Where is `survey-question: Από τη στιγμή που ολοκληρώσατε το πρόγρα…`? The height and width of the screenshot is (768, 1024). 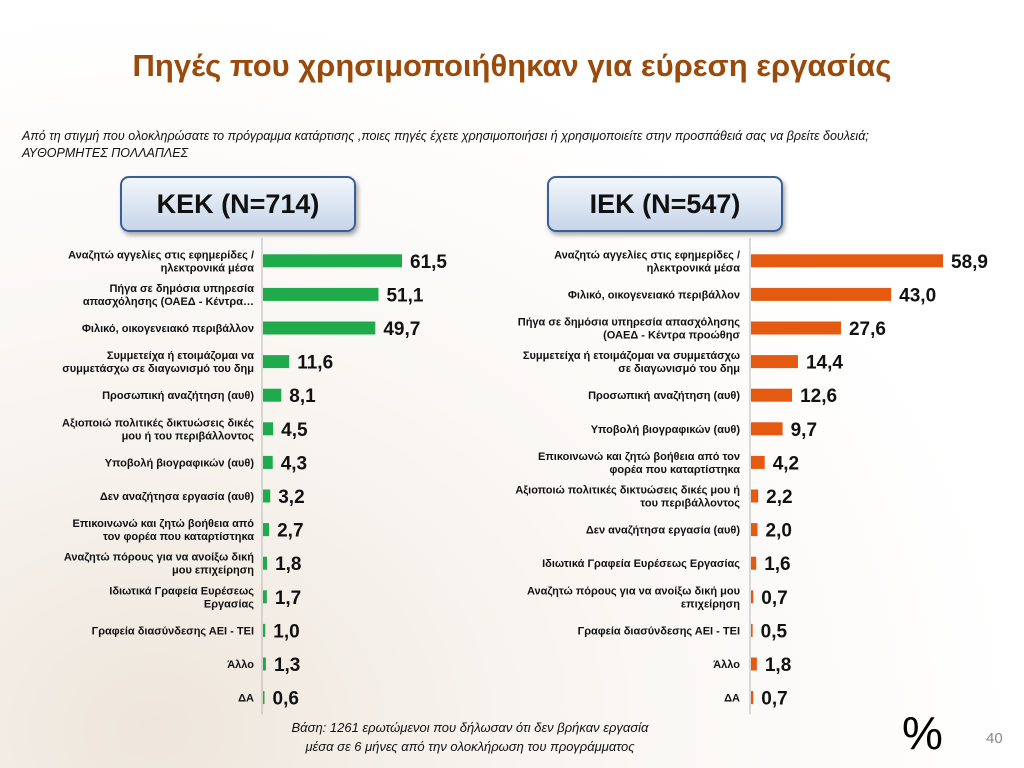
survey-question: Από τη στιγμή που ολοκληρώσατε το πρόγρα… is located at coordinates (517, 145).